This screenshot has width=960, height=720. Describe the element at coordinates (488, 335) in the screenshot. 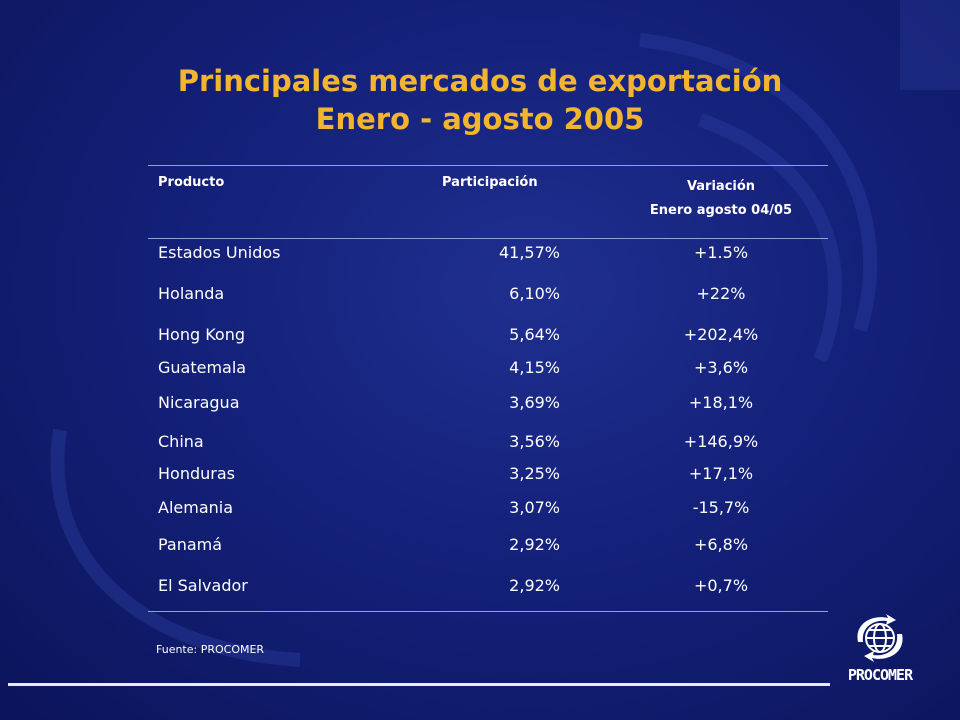

I see `table-row: Hong Kong 5,64% +202,4%` at that location.